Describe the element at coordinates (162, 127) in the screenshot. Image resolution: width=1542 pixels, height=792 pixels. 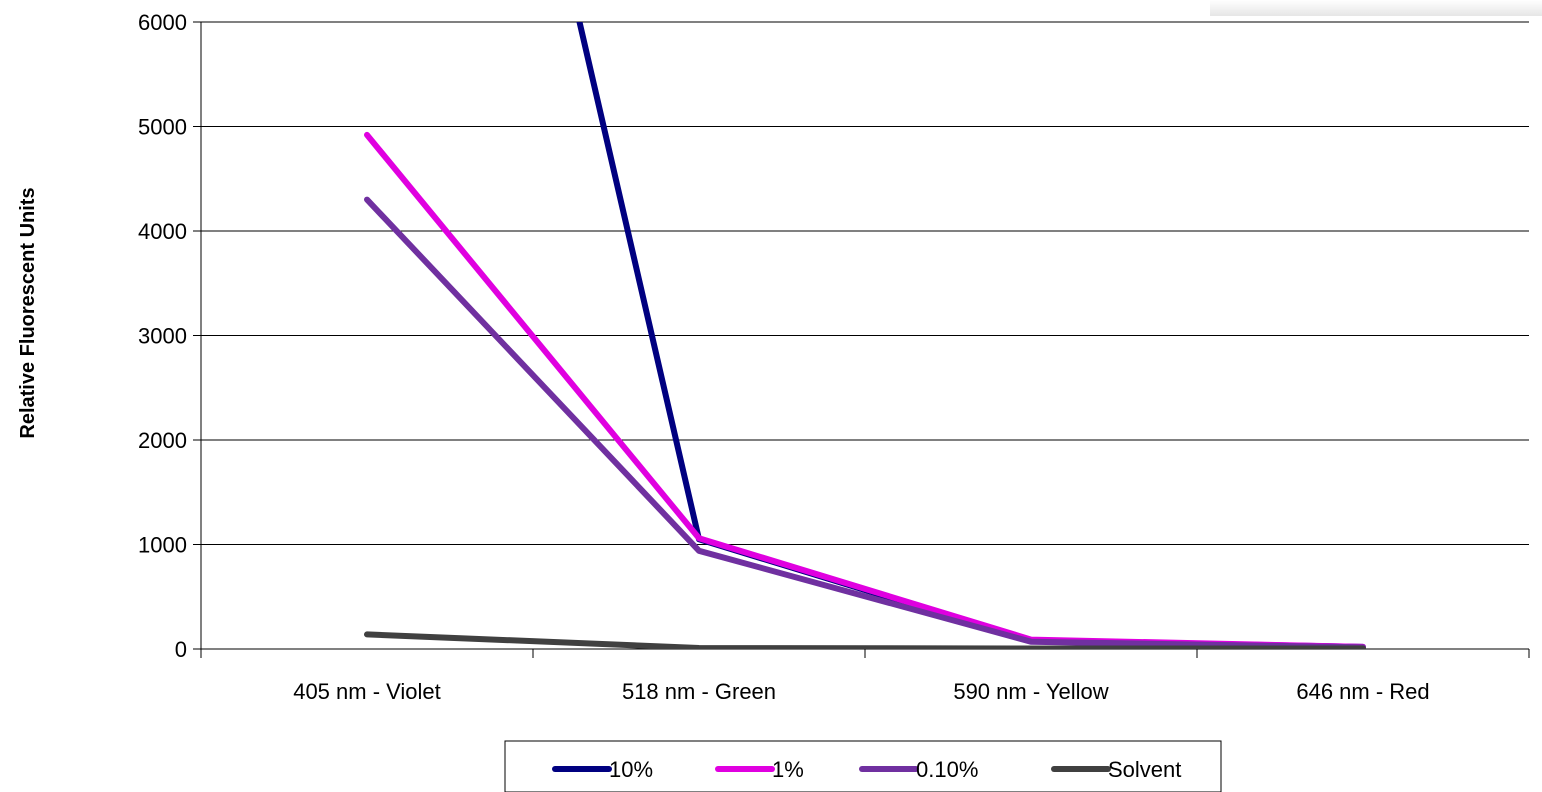
I see `y-tick-label-5000: 5000` at that location.